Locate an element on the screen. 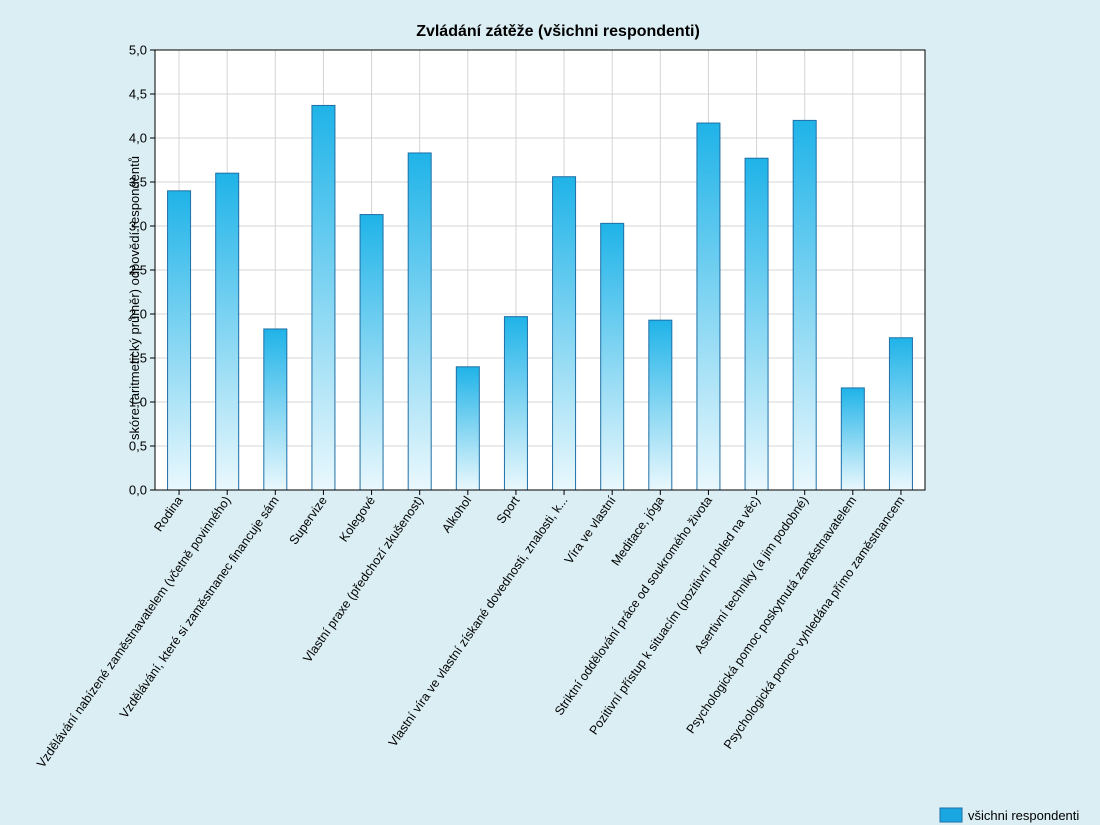 Image resolution: width=1100 pixels, height=825 pixels. y-tick-label: 2,5 is located at coordinates (138, 270).